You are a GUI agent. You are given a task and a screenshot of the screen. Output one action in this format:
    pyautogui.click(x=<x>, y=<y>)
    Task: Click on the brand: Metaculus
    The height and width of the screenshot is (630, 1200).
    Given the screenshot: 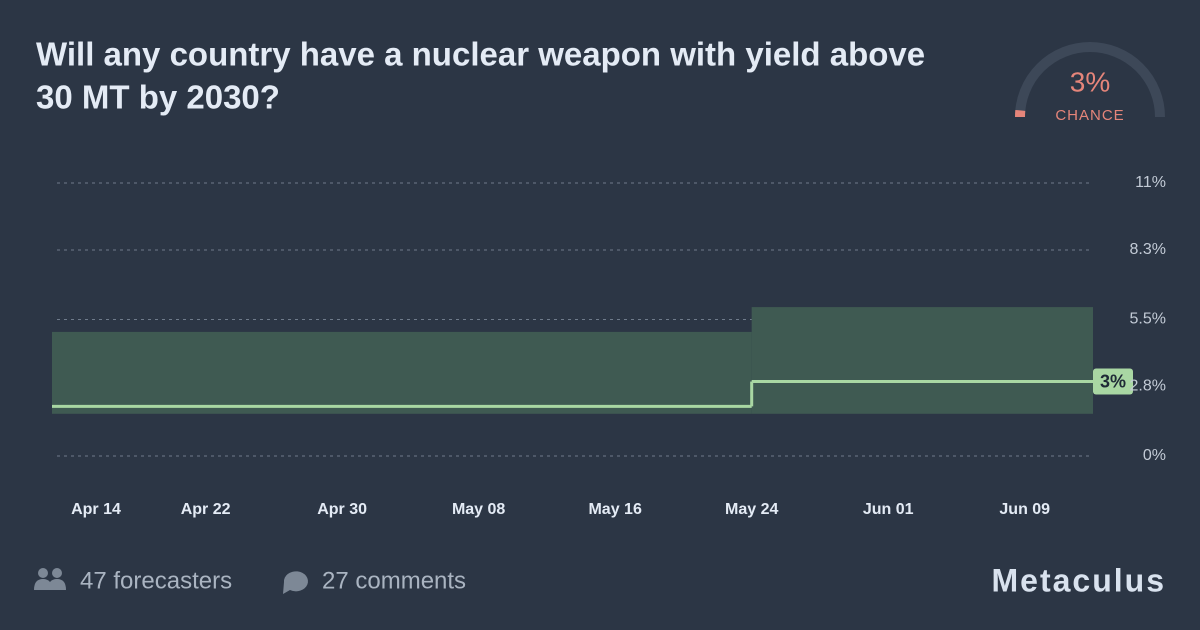 What is the action you would take?
    pyautogui.click(x=1079, y=580)
    